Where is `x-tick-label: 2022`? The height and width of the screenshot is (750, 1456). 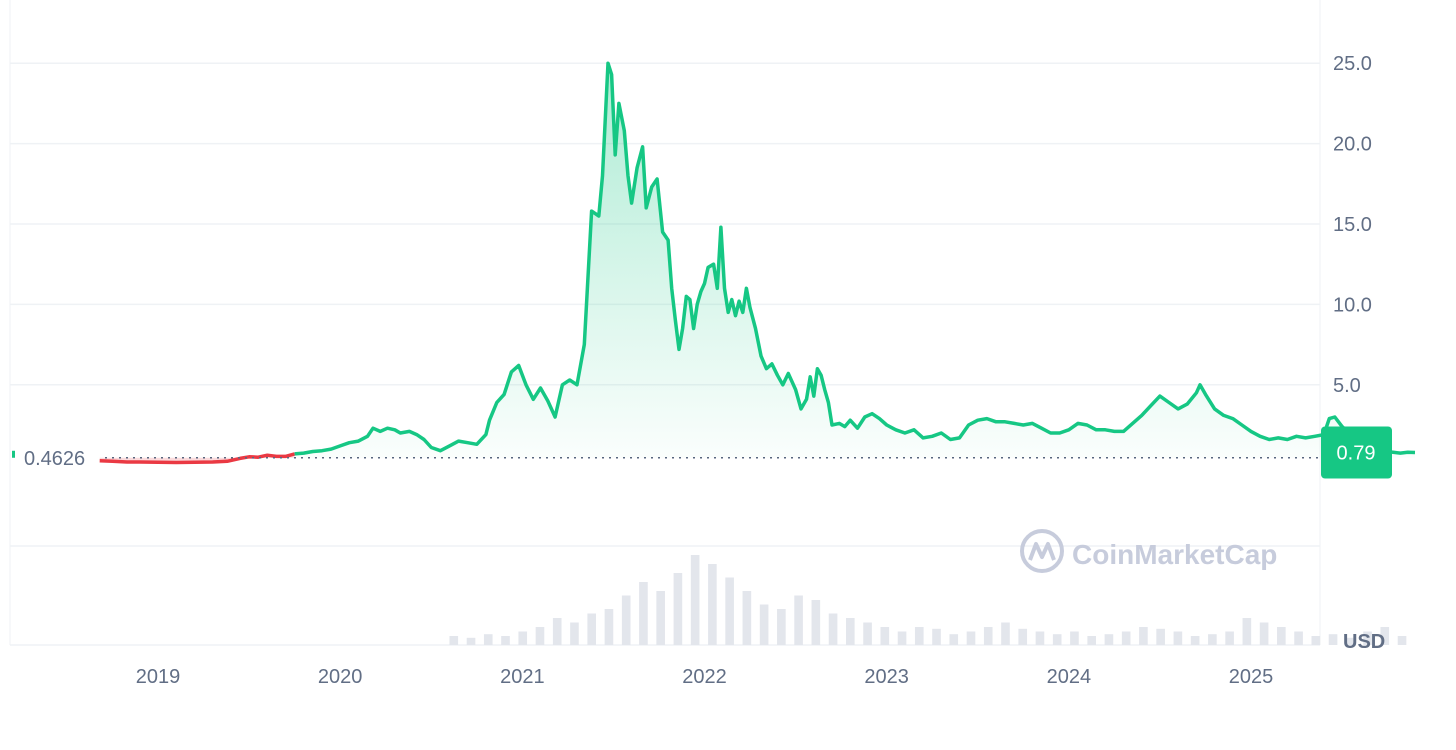 x-tick-label: 2022 is located at coordinates (704, 677).